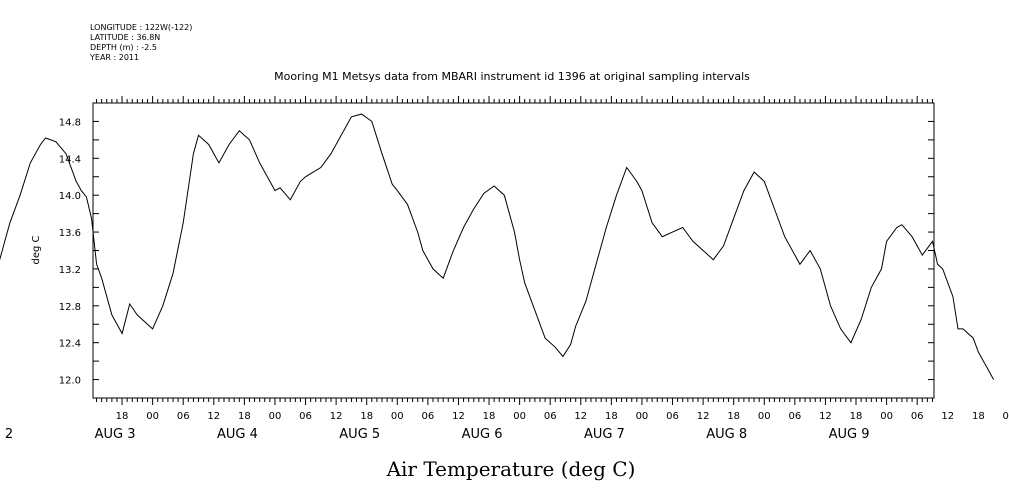  Describe the element at coordinates (237, 434) in the screenshot. I see `x-day-label: AUG 4` at that location.